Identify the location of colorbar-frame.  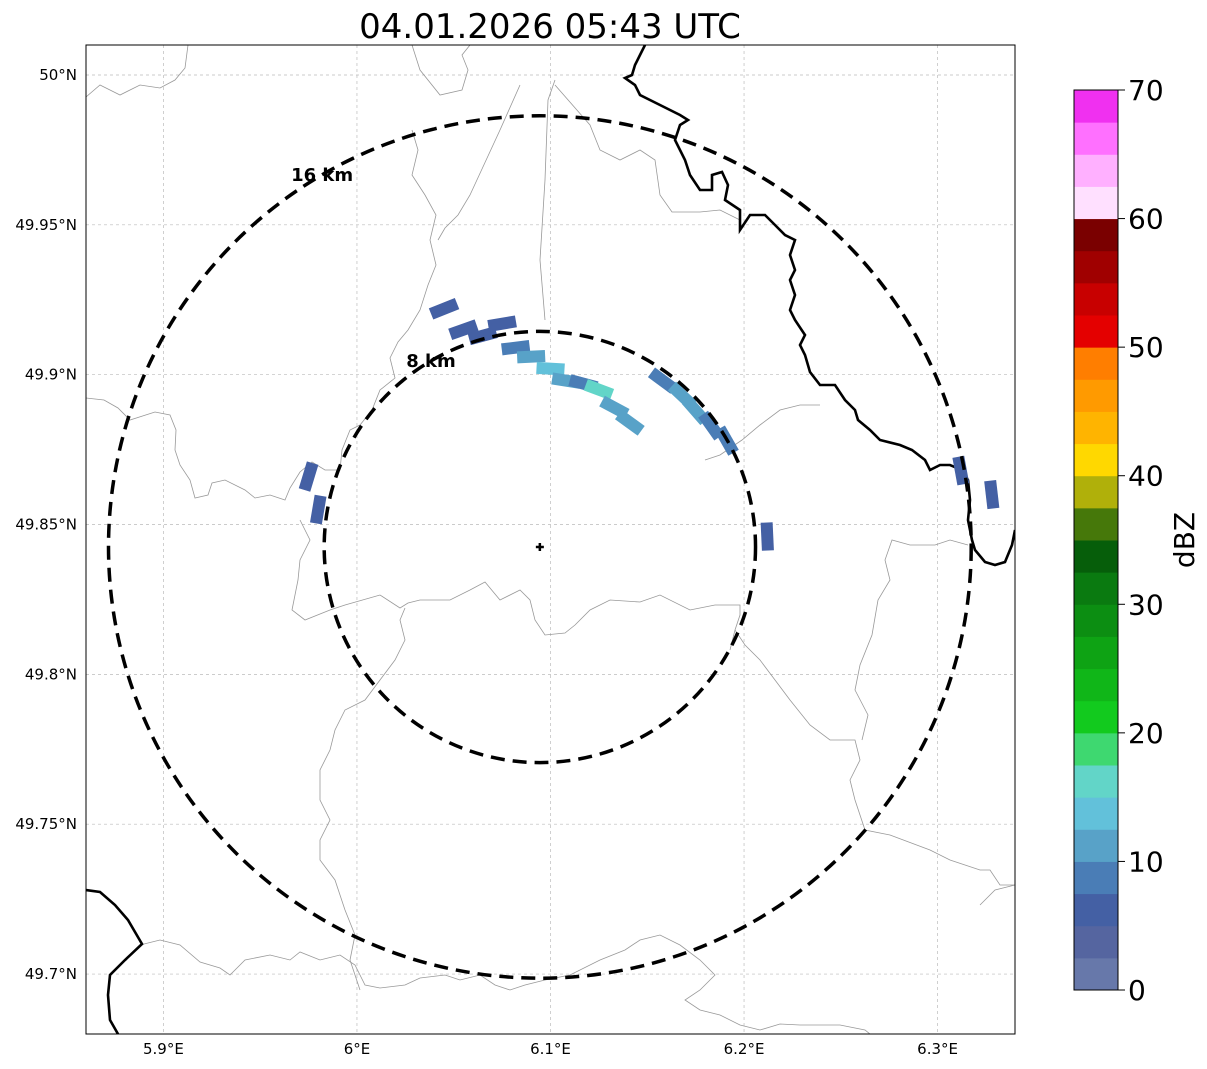
(1096, 540).